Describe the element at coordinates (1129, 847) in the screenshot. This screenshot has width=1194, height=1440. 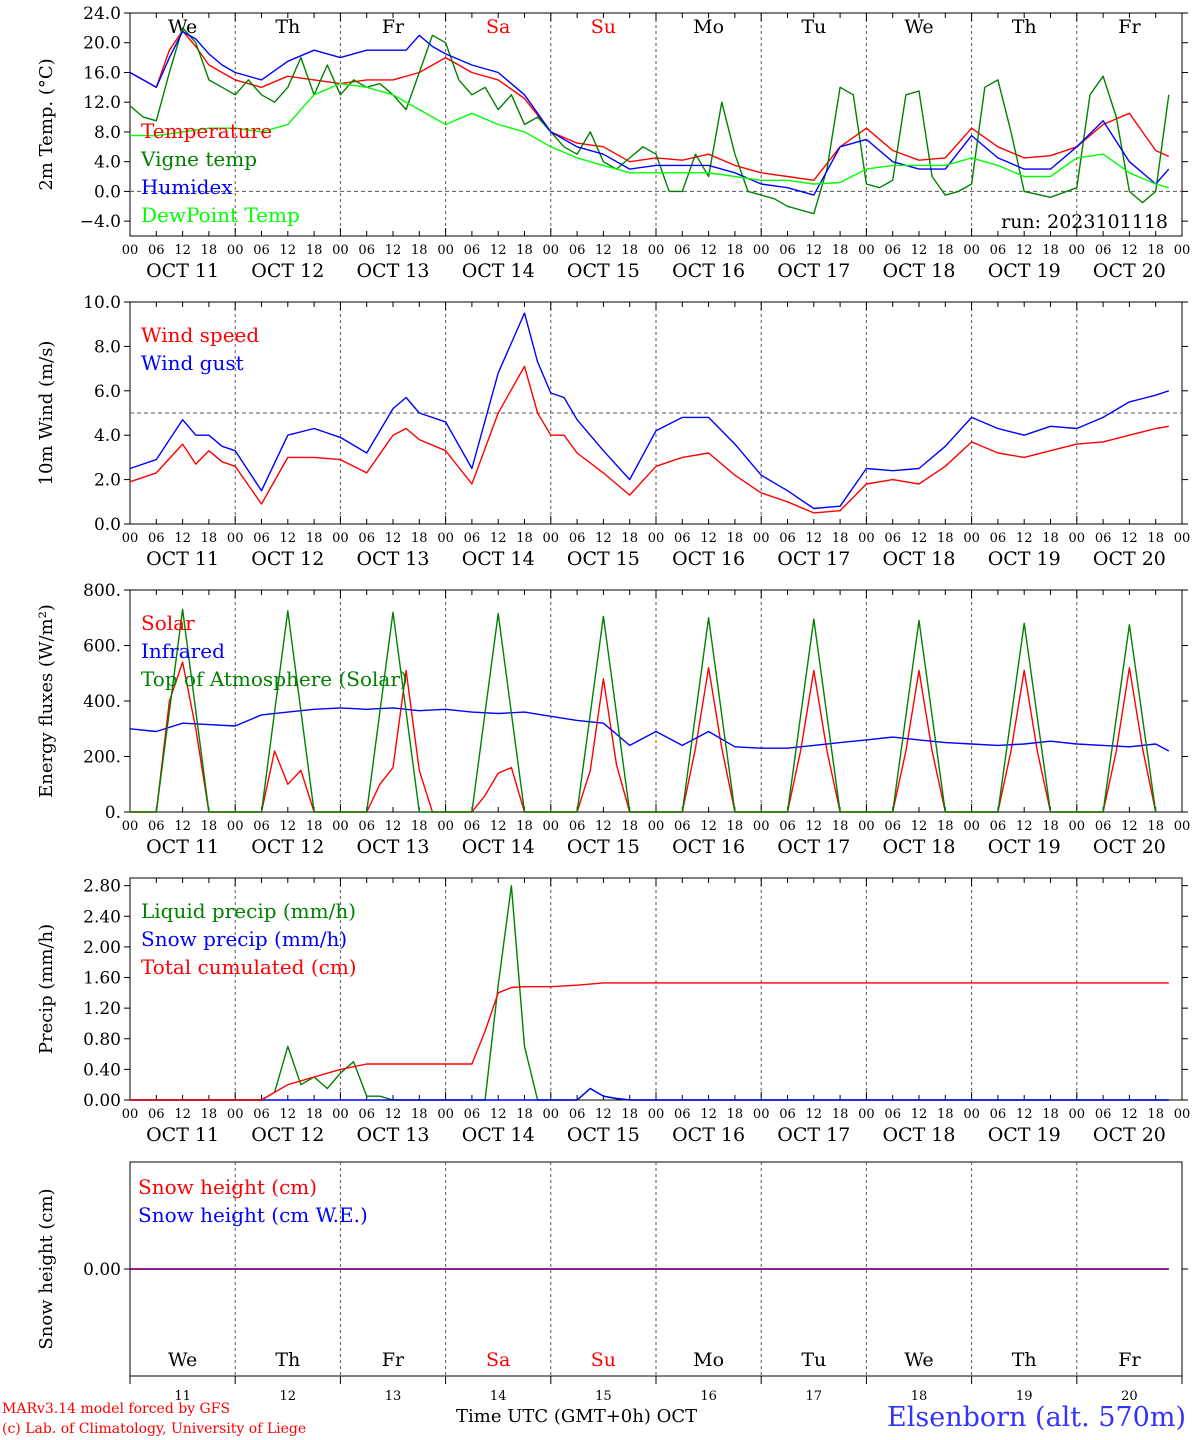
I see `x-date-label: OCT 20` at that location.